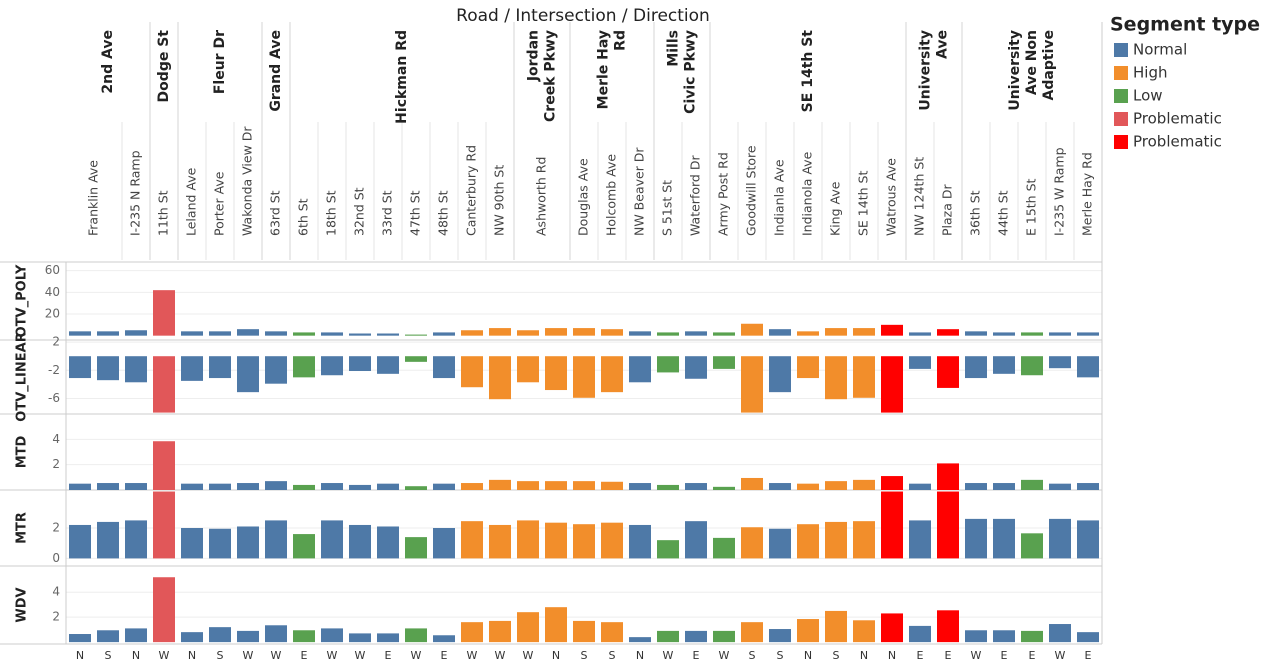  I want to click on intersection-label: Holcomb Ave, so click(611, 195).